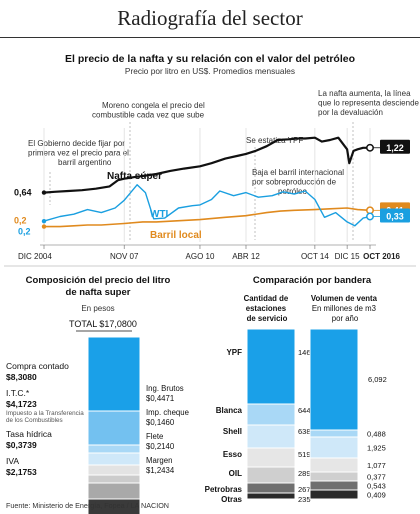 Image resolution: width=420 pixels, height=514 pixels. I want to click on x-tick-label-0: DIC 2004, so click(35, 256).